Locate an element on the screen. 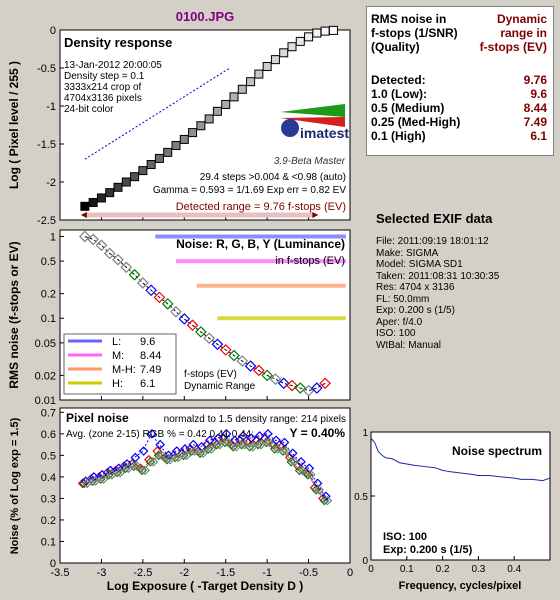  x-tick-label: -0.5 is located at coordinates (308, 573).